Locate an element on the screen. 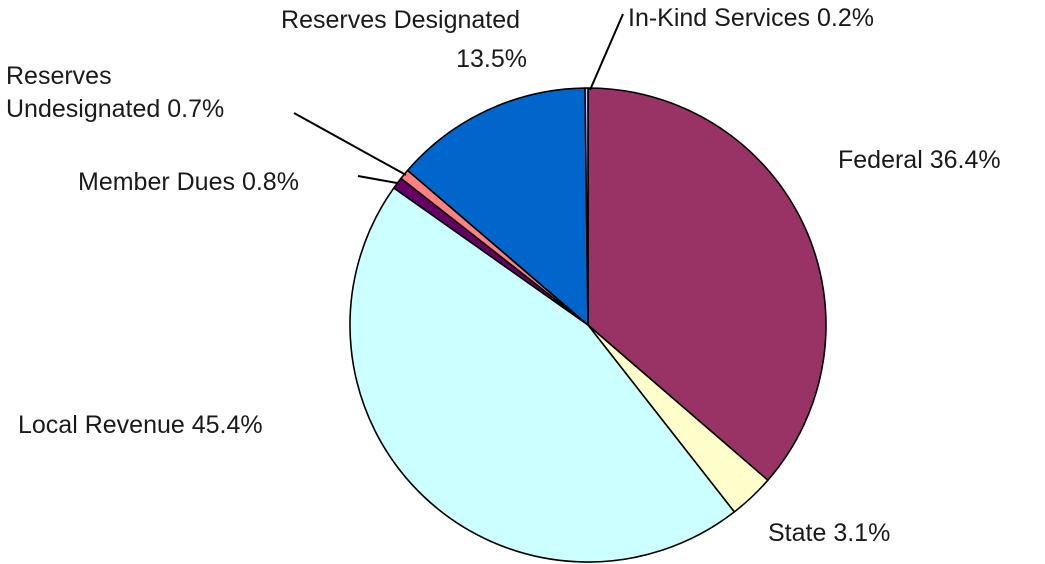 This screenshot has height=564, width=1045. leader-lines is located at coordinates (458, 98).